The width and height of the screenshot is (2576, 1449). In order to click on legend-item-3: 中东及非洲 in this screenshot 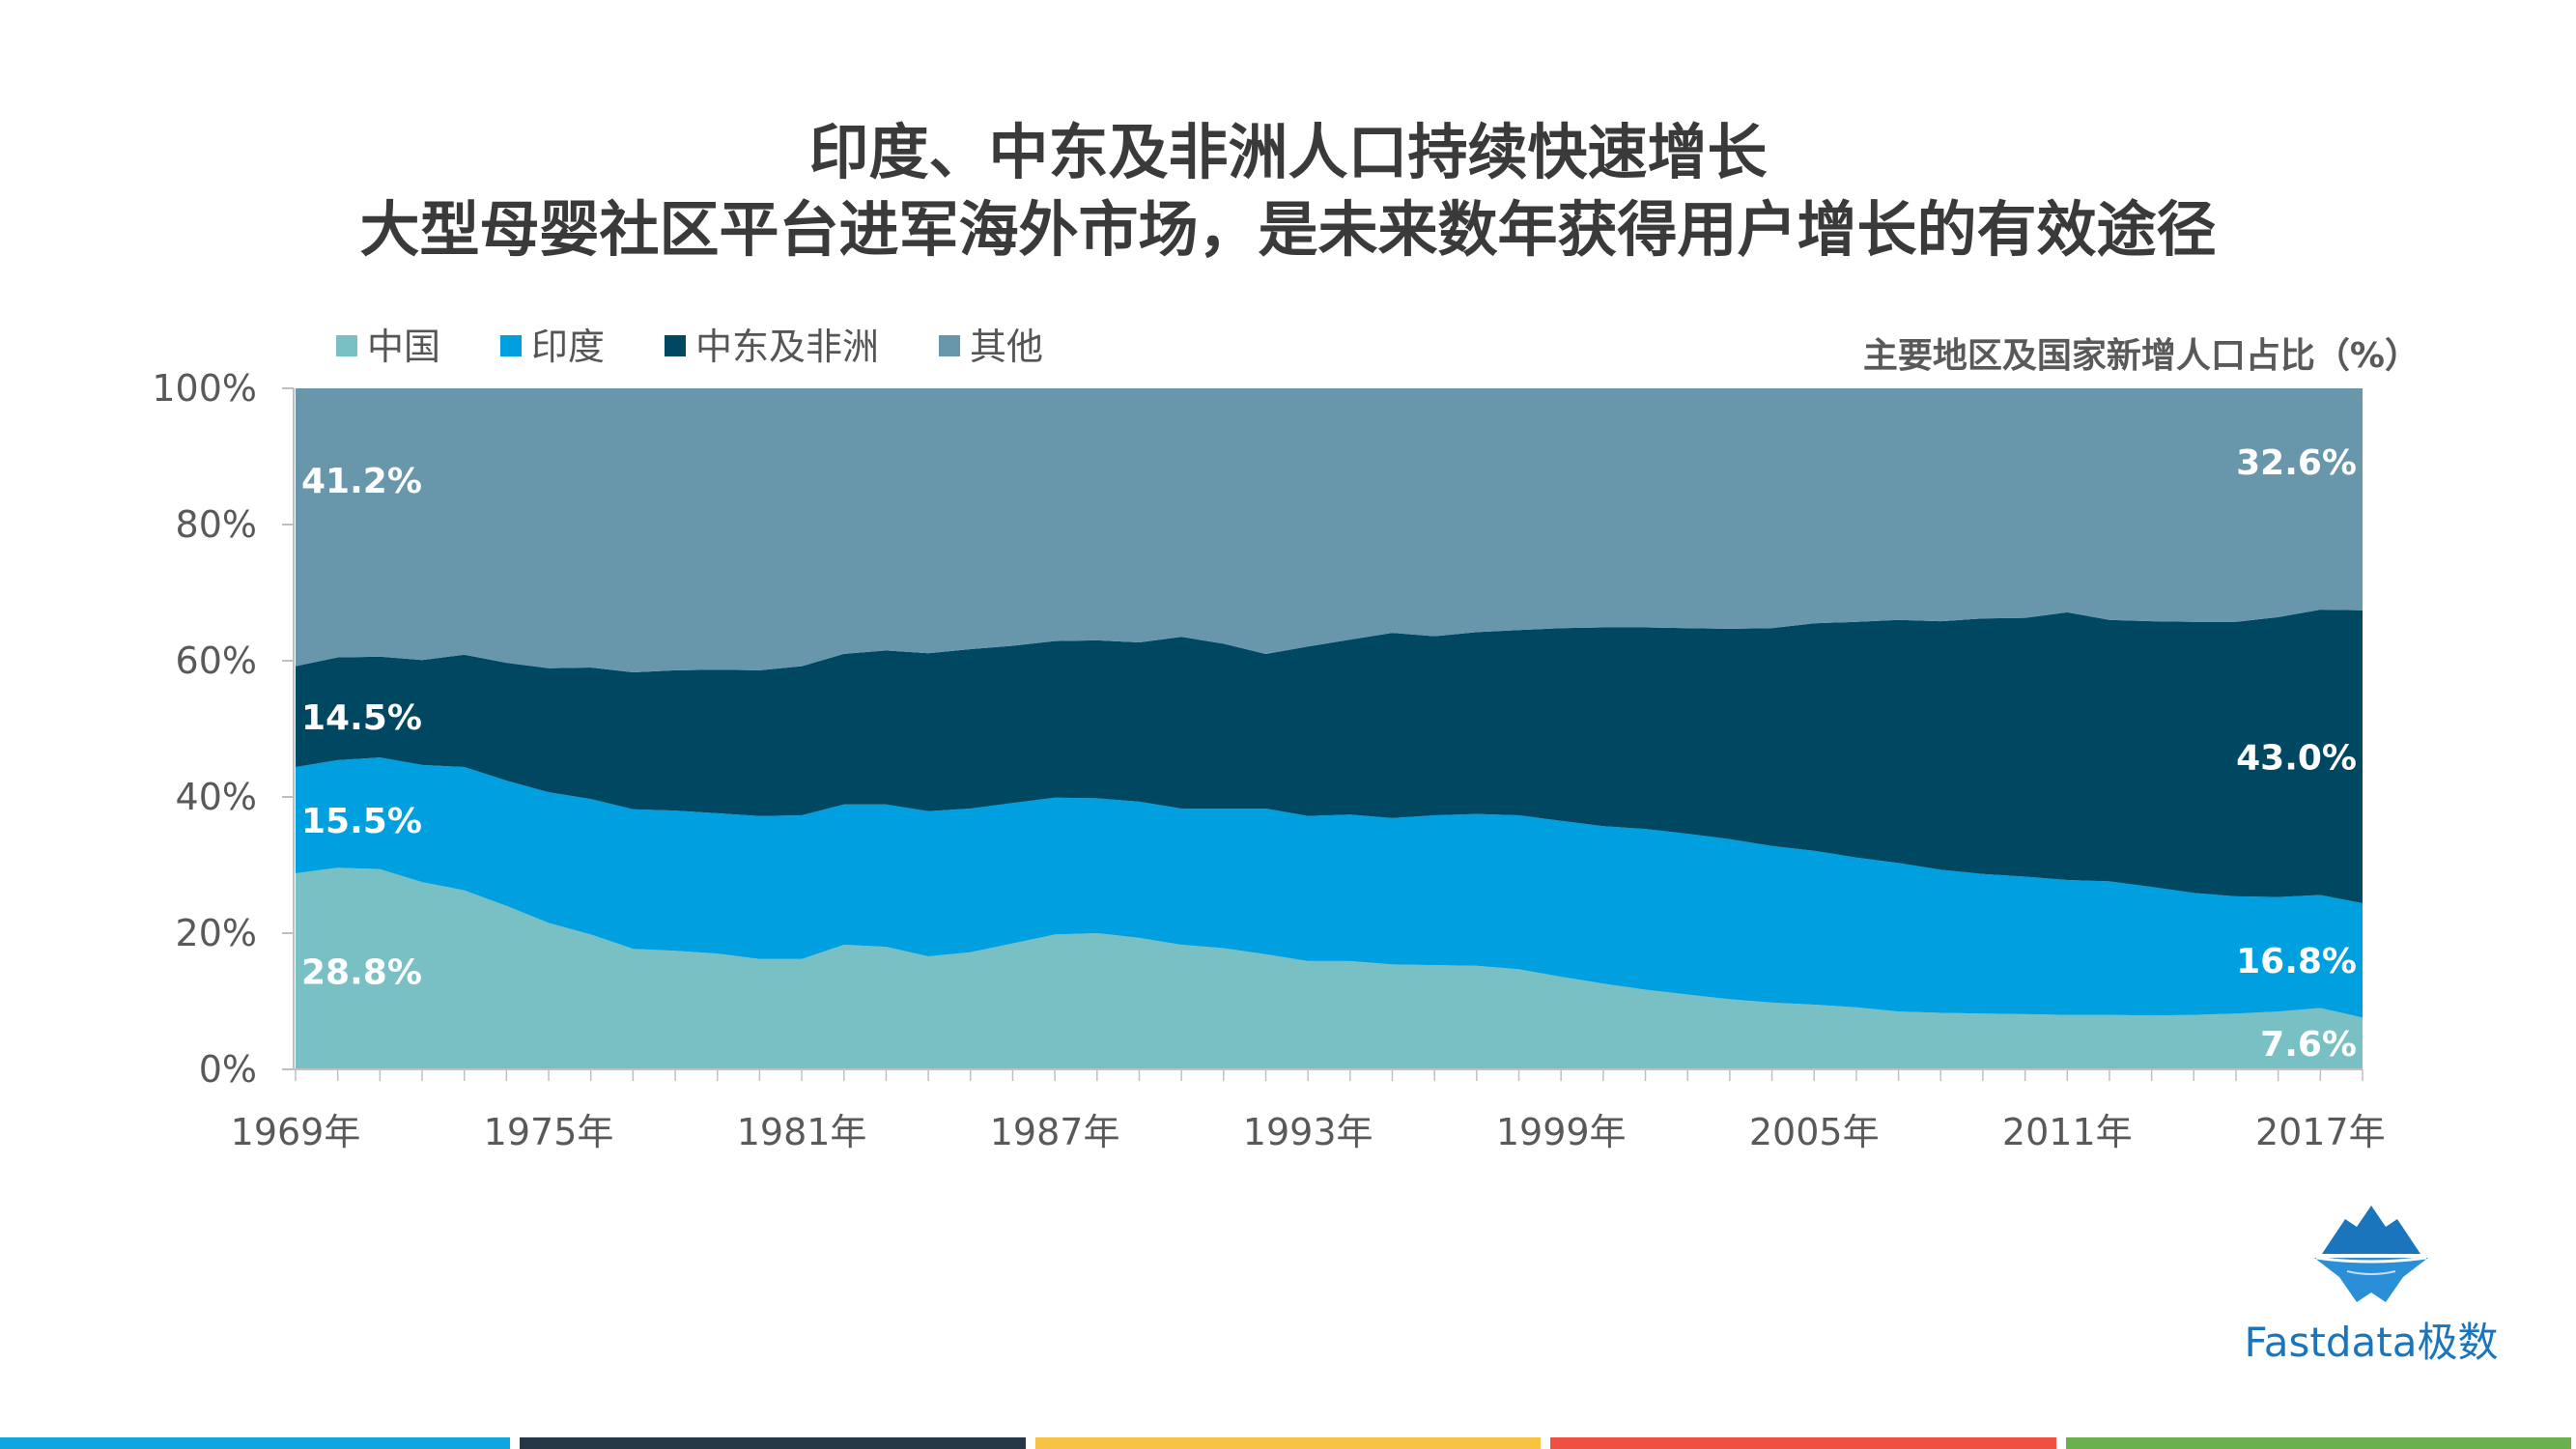, I will do `click(772, 347)`.